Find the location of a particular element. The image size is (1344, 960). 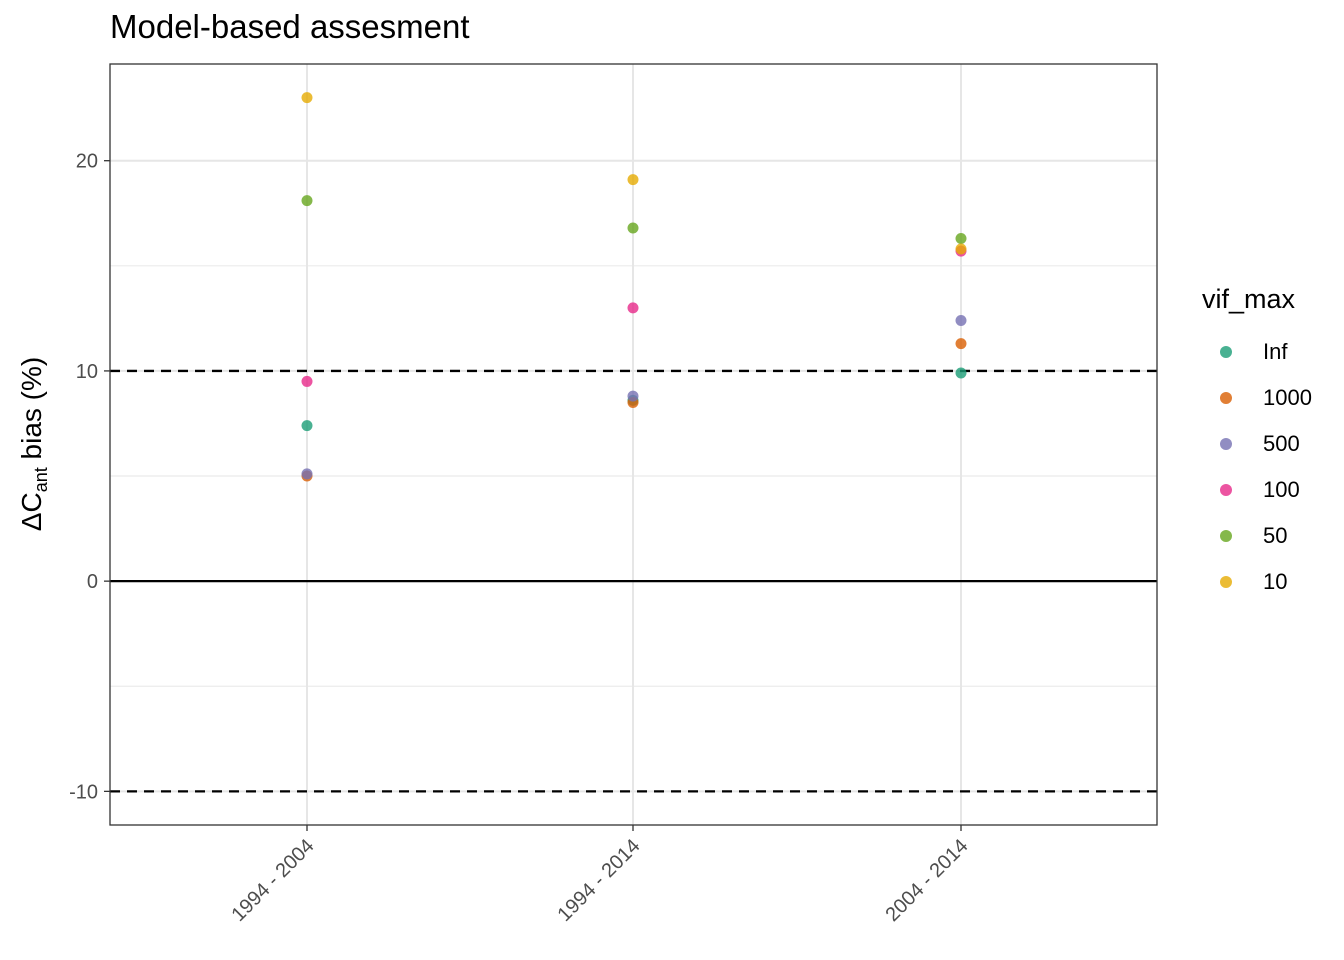

y-tick-label: 10 is located at coordinates (87, 372).